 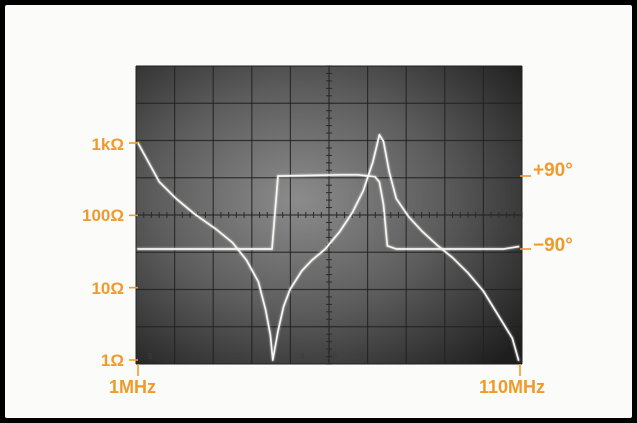 What do you see at coordinates (302, 356) in the screenshot?
I see `screen-marking-label: 9` at bounding box center [302, 356].